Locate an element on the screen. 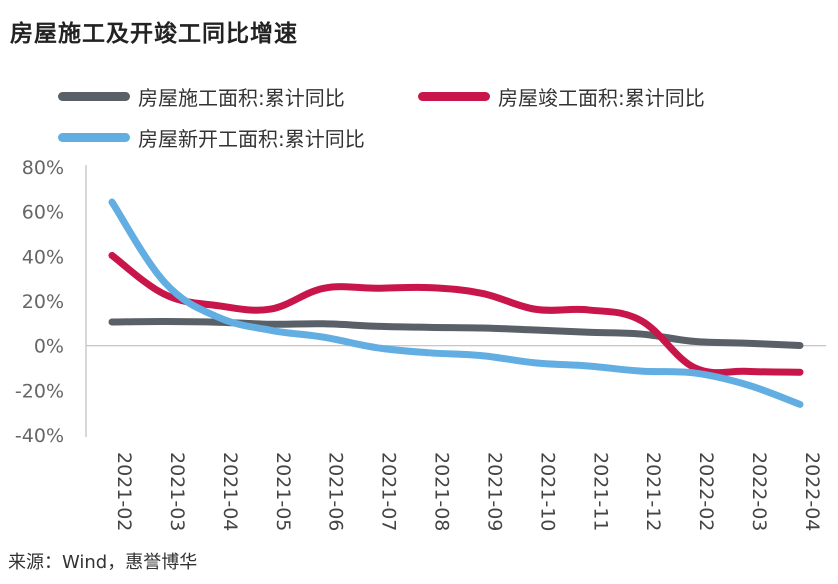 Image resolution: width=838 pixels, height=584 pixels. legend-label-completion: 房屋竣工面积:累计同比 is located at coordinates (601, 98).